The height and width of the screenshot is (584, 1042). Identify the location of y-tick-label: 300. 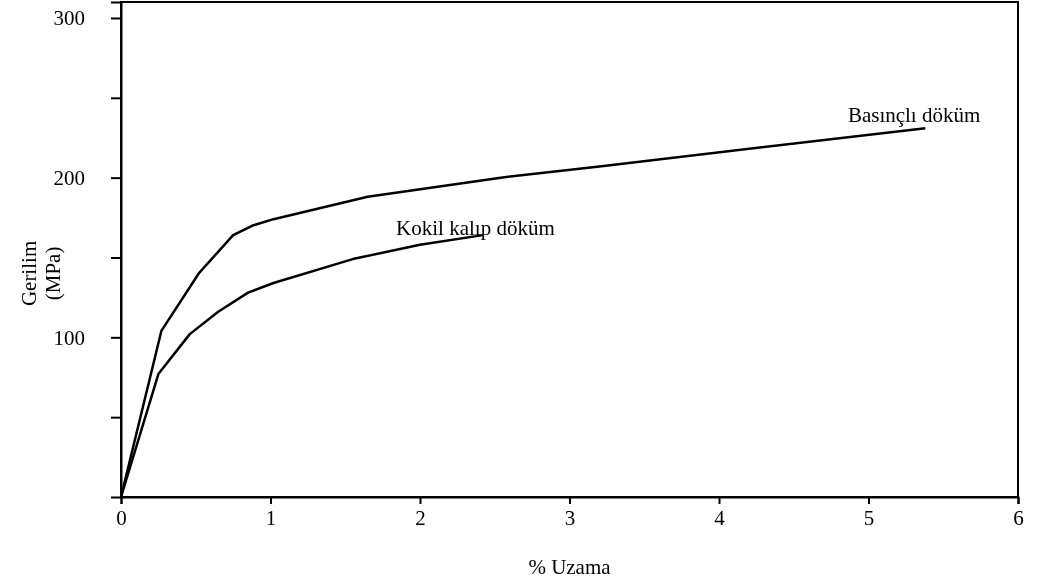
(69, 18).